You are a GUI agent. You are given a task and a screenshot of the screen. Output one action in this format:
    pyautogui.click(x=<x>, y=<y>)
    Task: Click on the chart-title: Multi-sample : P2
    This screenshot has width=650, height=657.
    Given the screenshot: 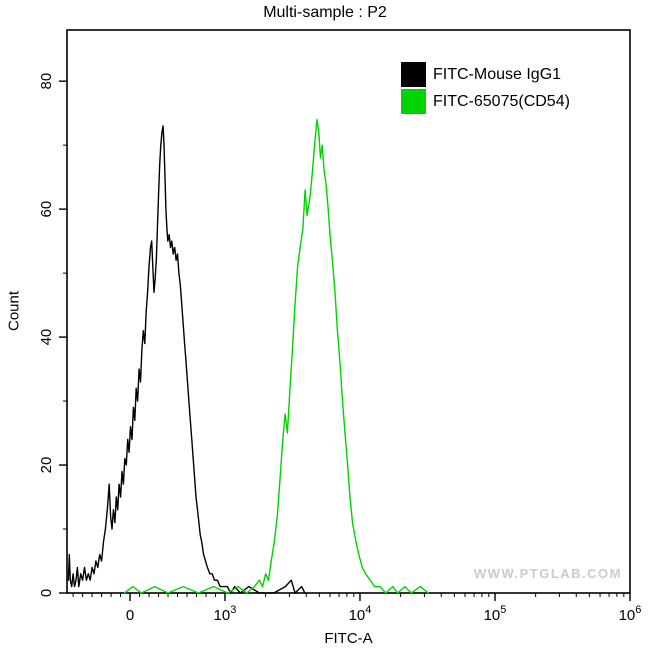 What is the action you would take?
    pyautogui.click(x=325, y=12)
    